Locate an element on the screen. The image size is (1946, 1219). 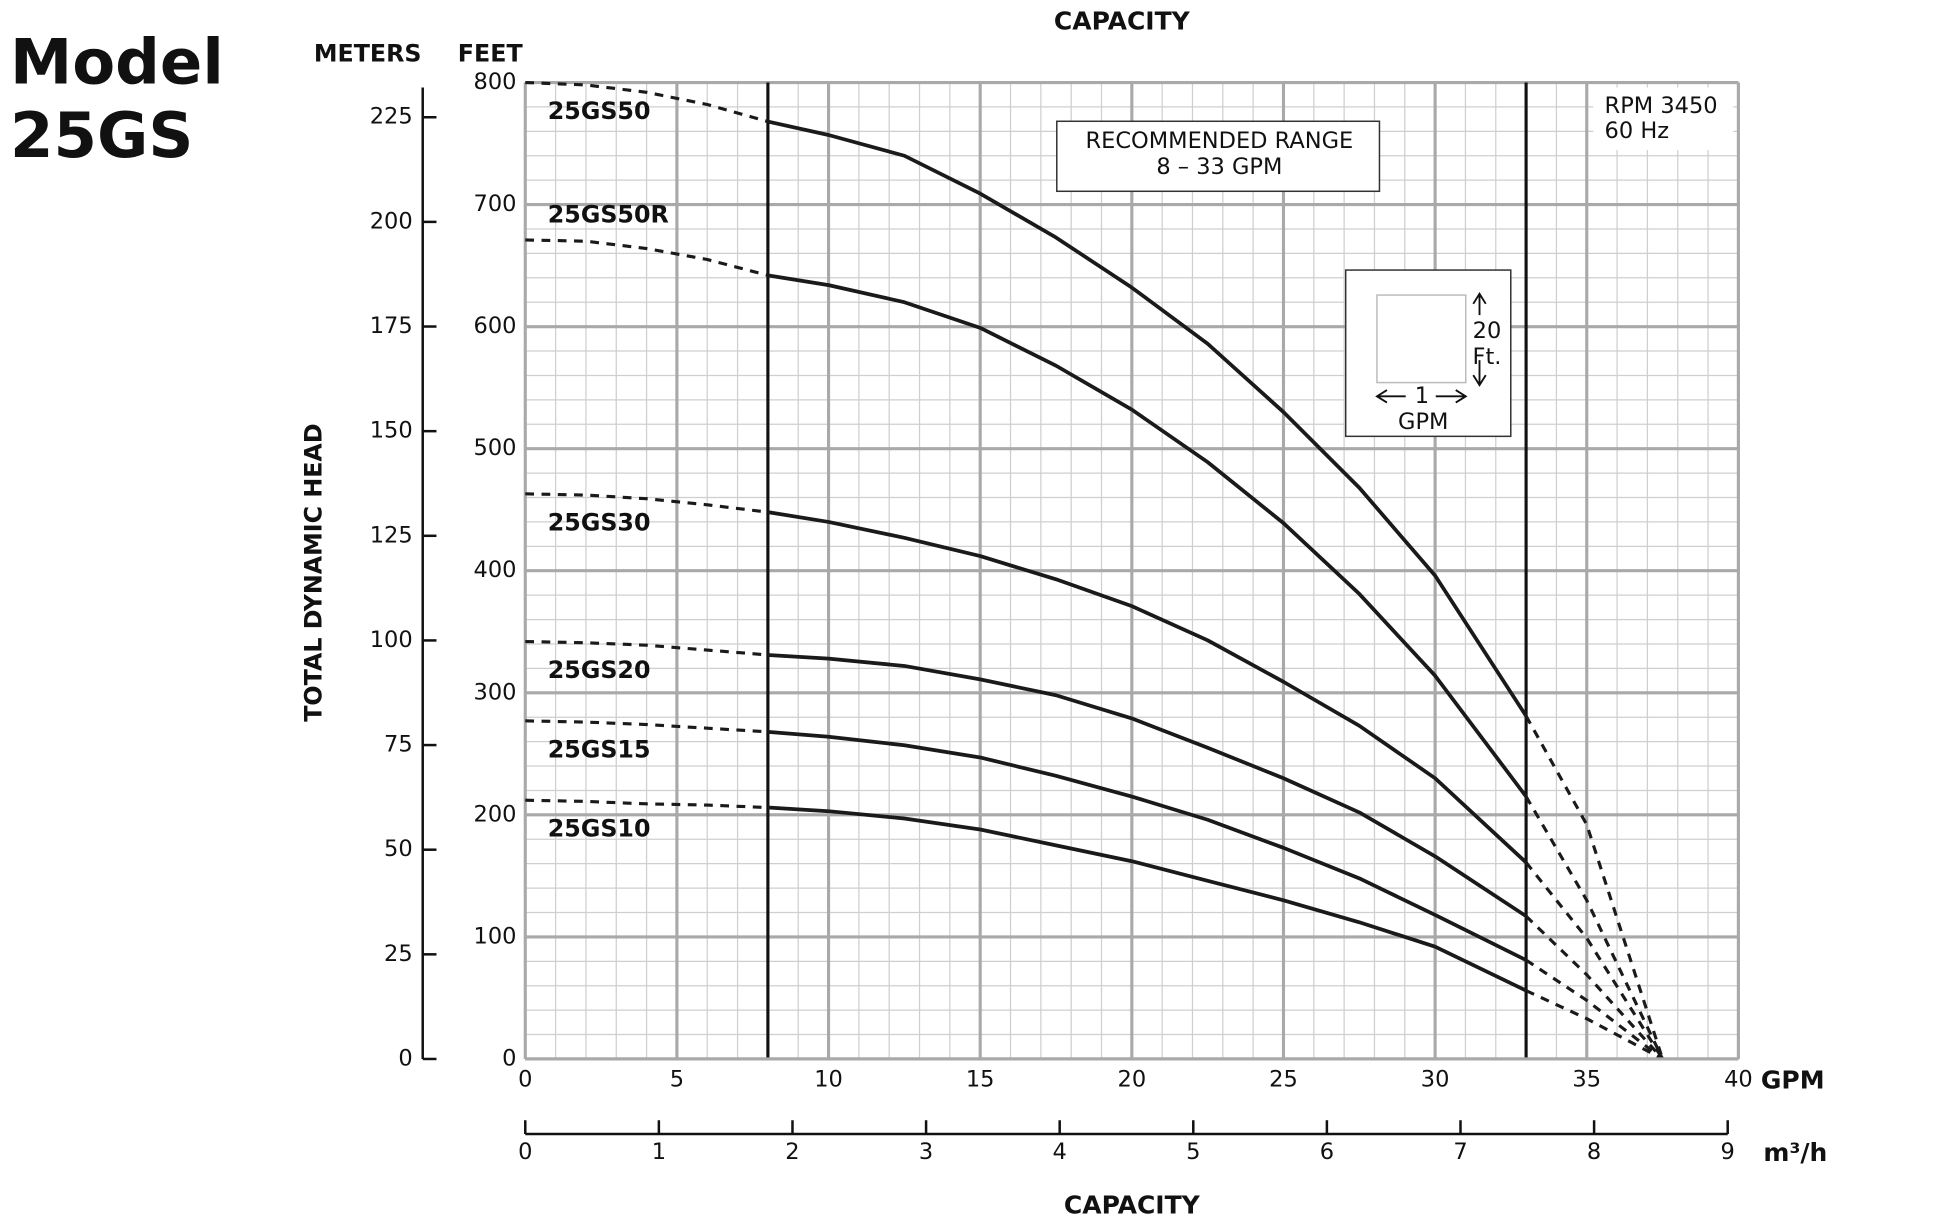
series-label: 25GS30 is located at coordinates (599, 522).